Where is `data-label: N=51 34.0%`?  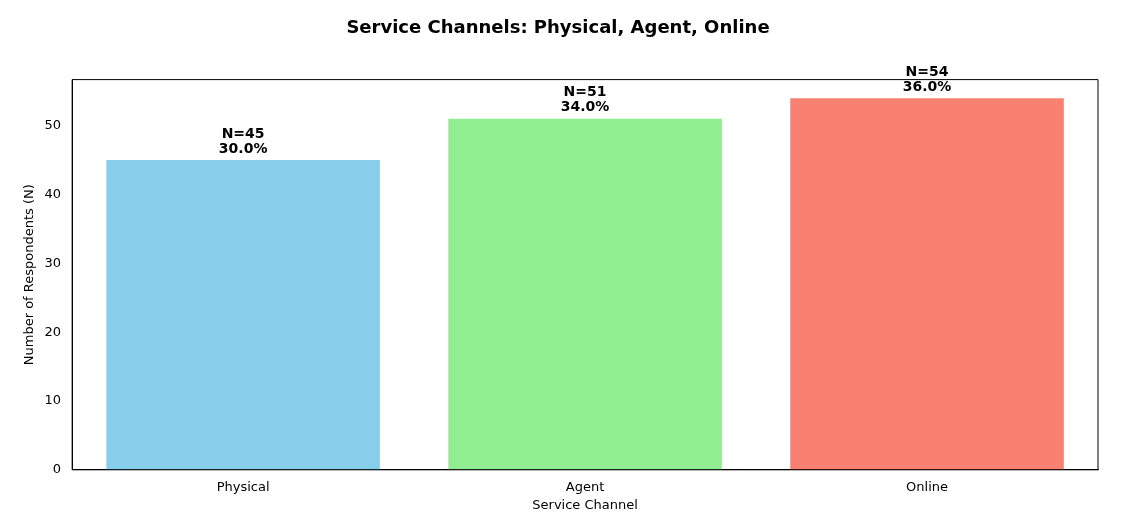
data-label: N=51 34.0% is located at coordinates (585, 99).